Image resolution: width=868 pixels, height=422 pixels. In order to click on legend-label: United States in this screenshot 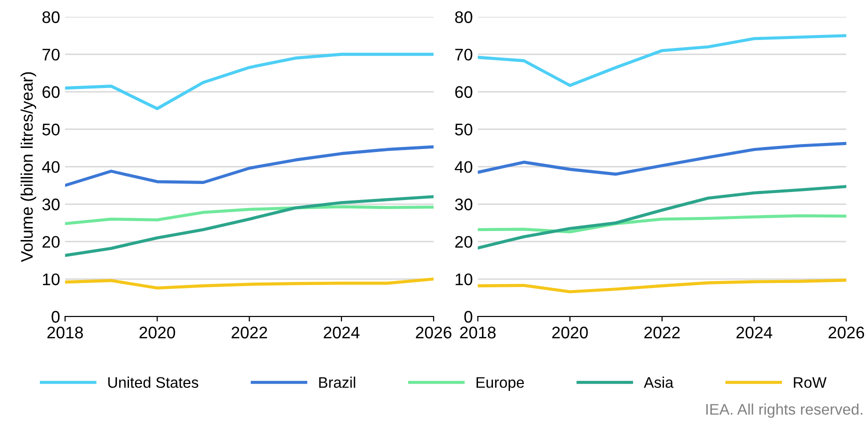, I will do `click(153, 382)`.